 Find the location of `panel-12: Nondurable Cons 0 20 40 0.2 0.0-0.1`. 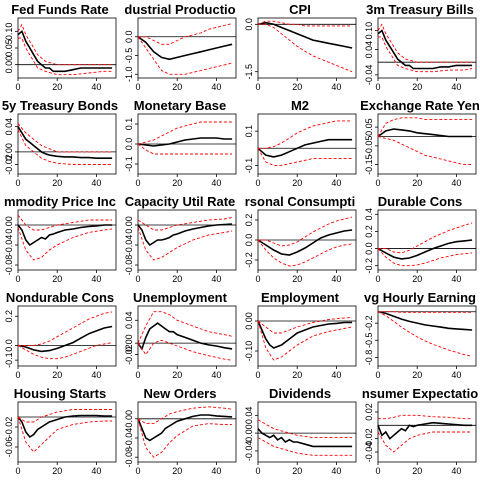

panel-12: Nondurable Cons 0 20 40 0.2 0.0-0.1 is located at coordinates (60, 335).